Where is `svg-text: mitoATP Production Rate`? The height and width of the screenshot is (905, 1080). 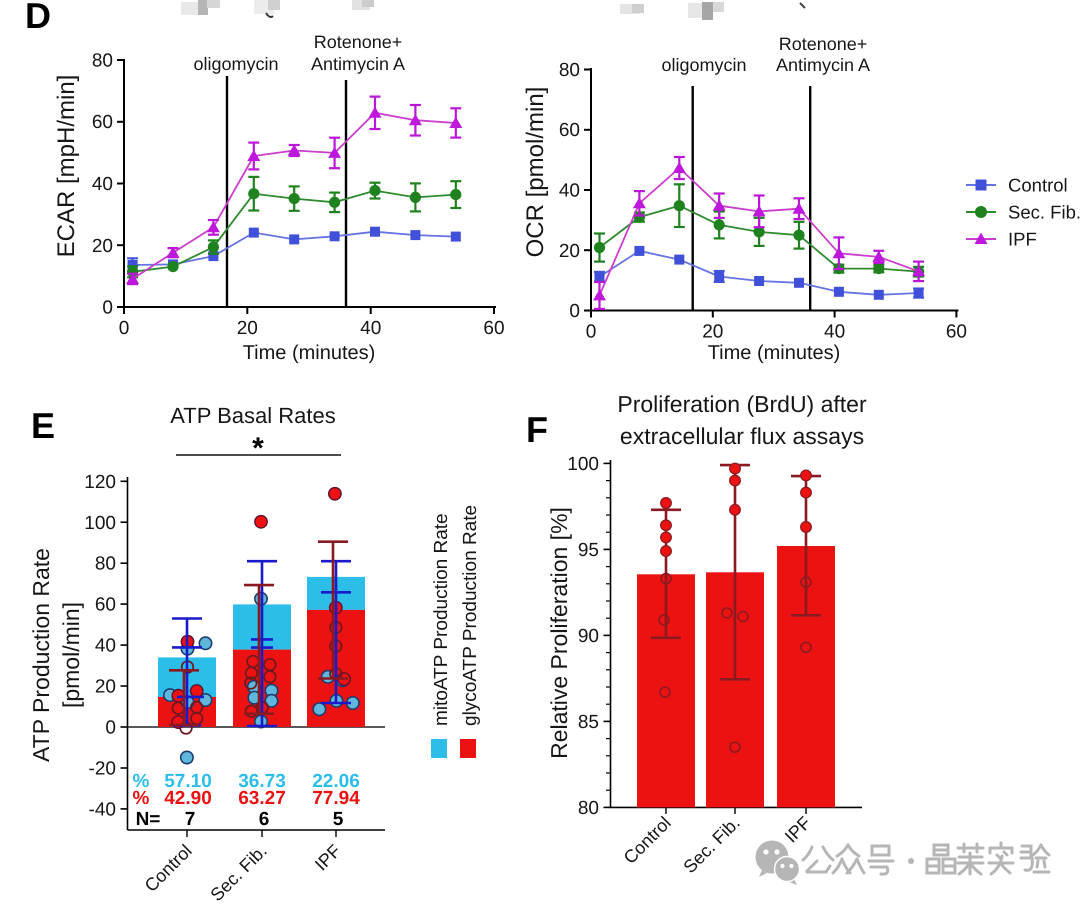
svg-text: mitoATP Production Rate is located at coordinates (441, 619).